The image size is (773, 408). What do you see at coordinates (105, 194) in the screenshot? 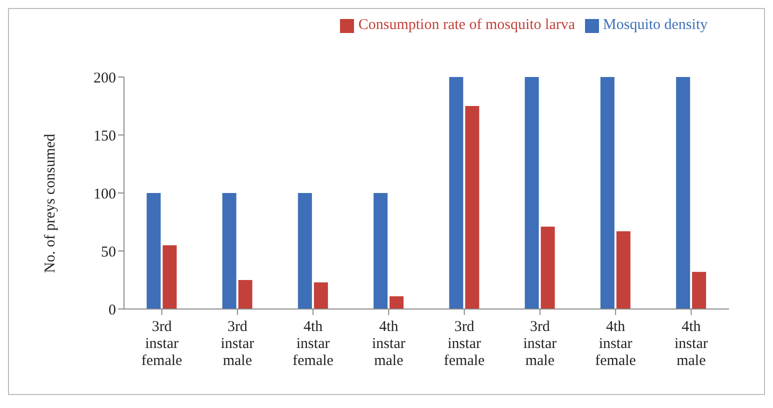
I see `y-tick-label: 100` at bounding box center [105, 194].